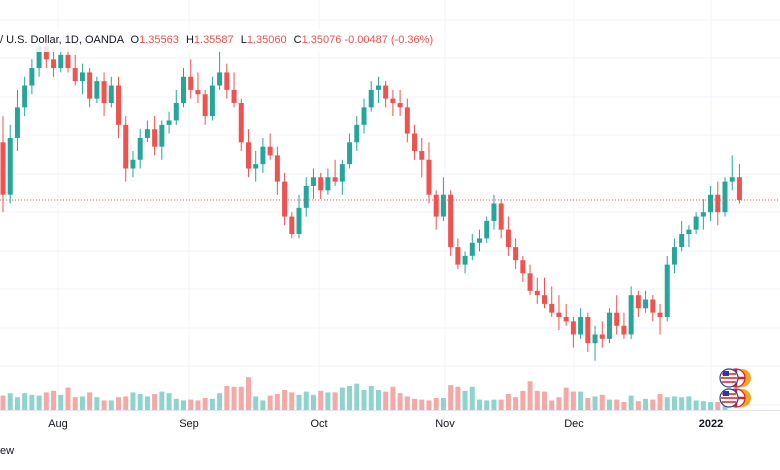 The height and width of the screenshot is (470, 780). What do you see at coordinates (738, 388) in the screenshot?
I see `currency-flags-icon` at bounding box center [738, 388].